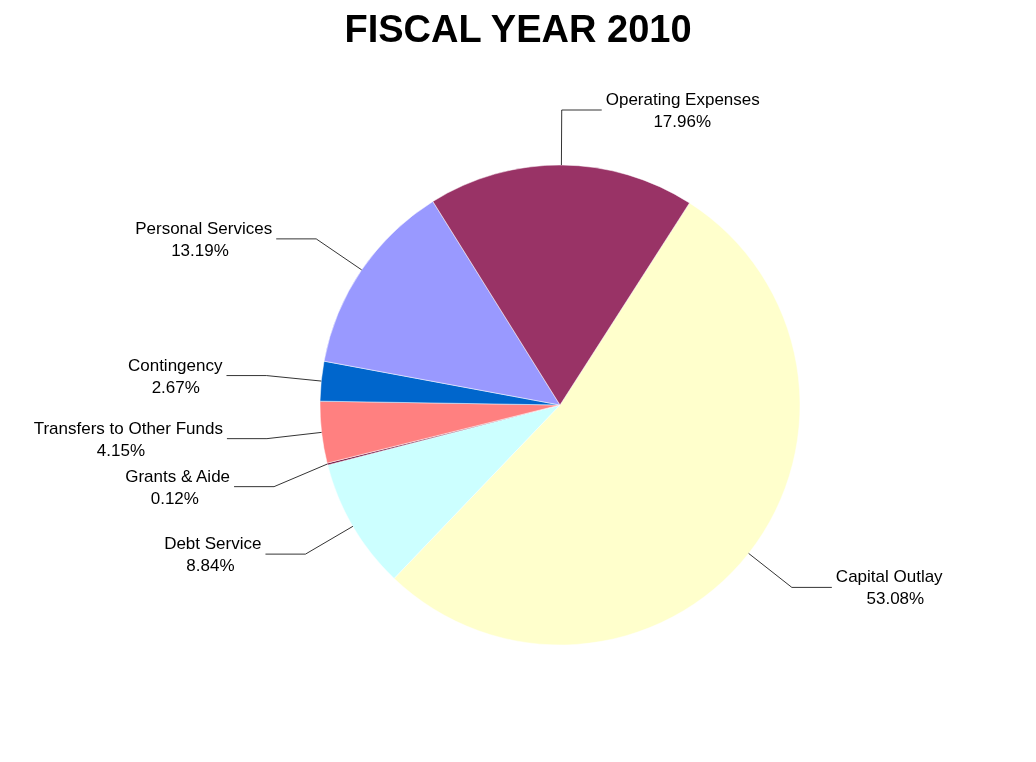  Describe the element at coordinates (174, 498) in the screenshot. I see `data-label: 0.12%` at that location.